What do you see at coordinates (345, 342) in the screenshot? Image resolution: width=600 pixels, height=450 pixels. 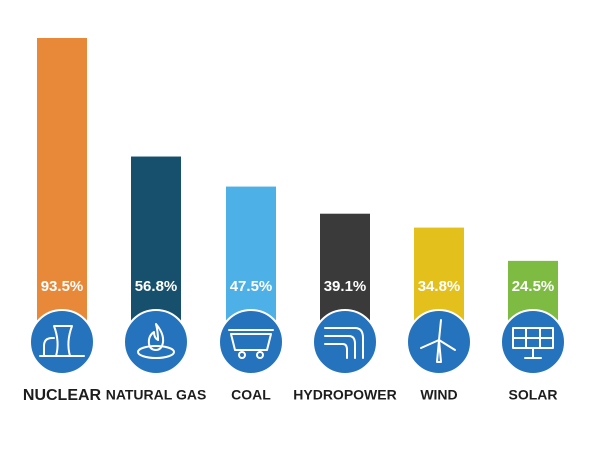 I see `hydro-icon` at bounding box center [345, 342].